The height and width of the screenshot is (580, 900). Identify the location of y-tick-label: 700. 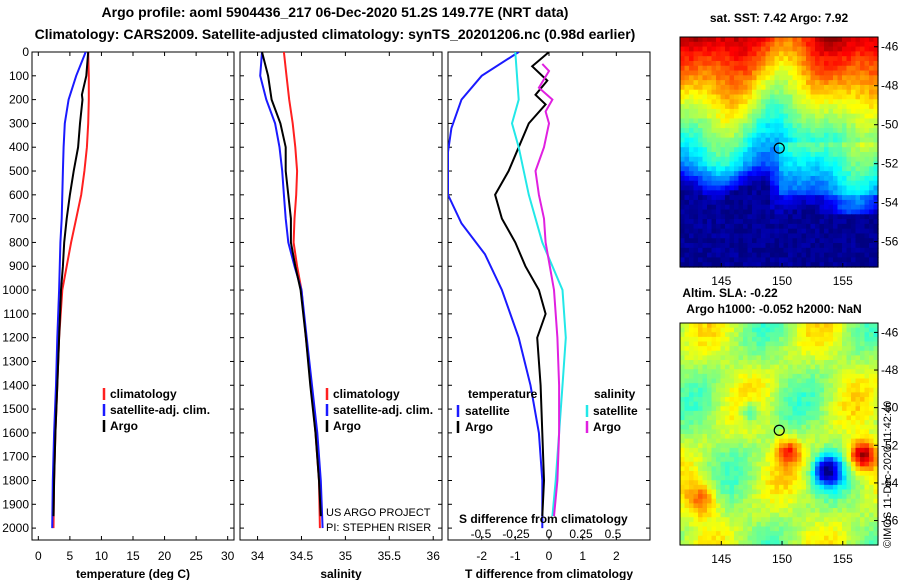
(19, 219).